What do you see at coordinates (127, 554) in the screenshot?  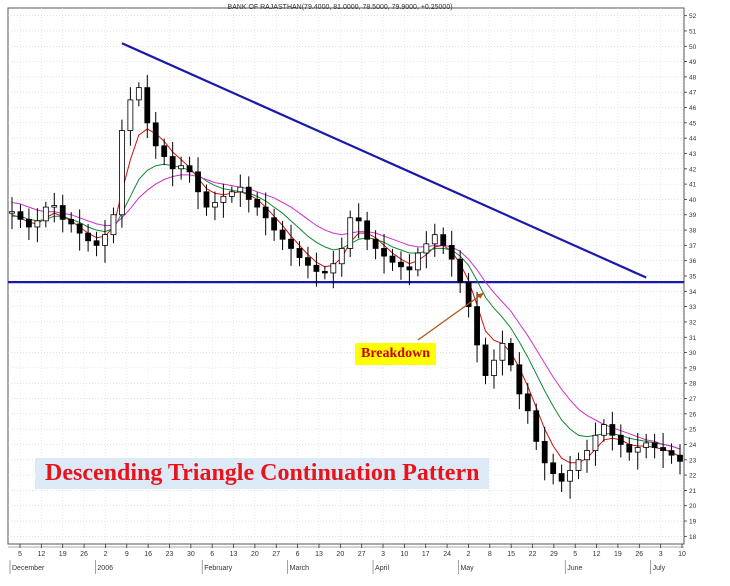 I see `x-tick-label: 9` at bounding box center [127, 554].